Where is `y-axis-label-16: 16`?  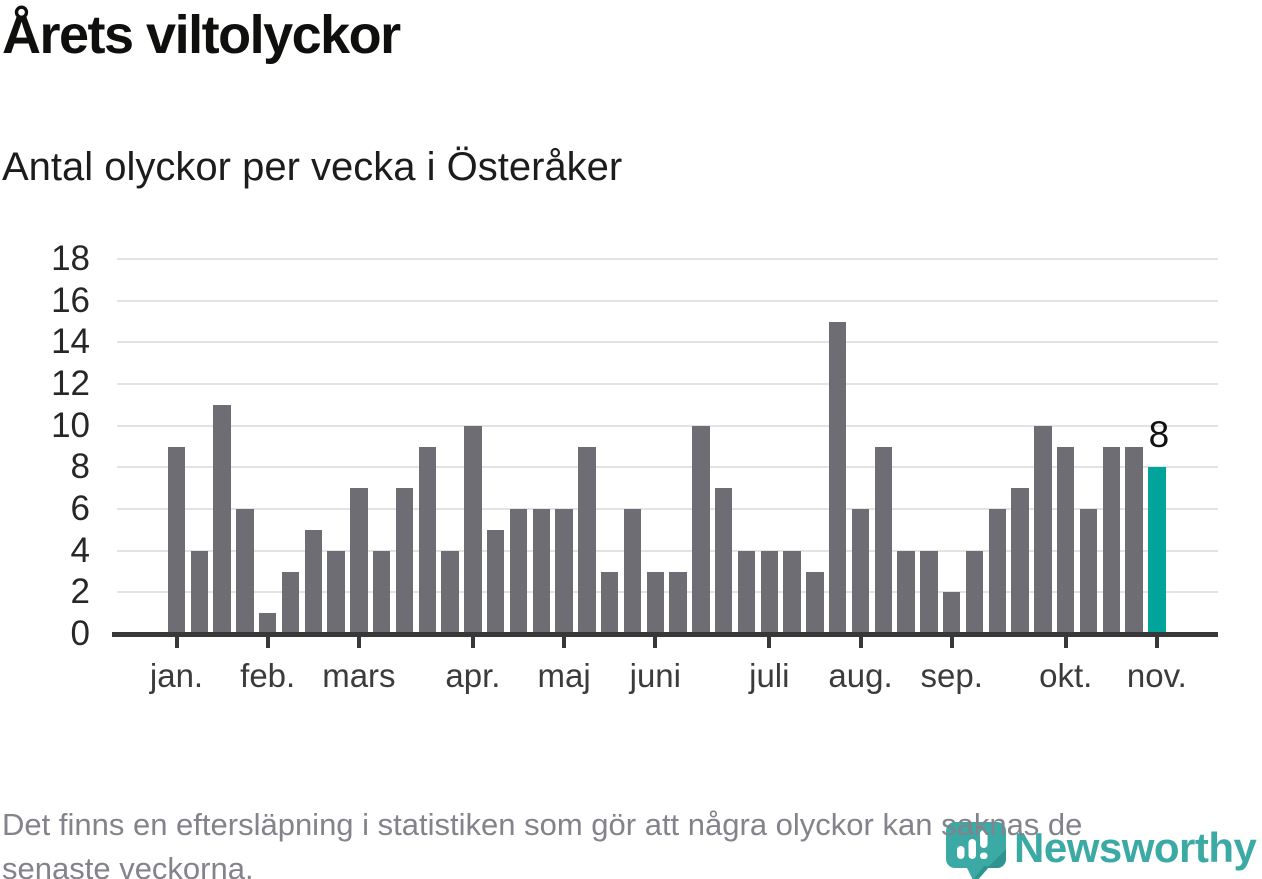 y-axis-label-16: 16 is located at coordinates (70, 300).